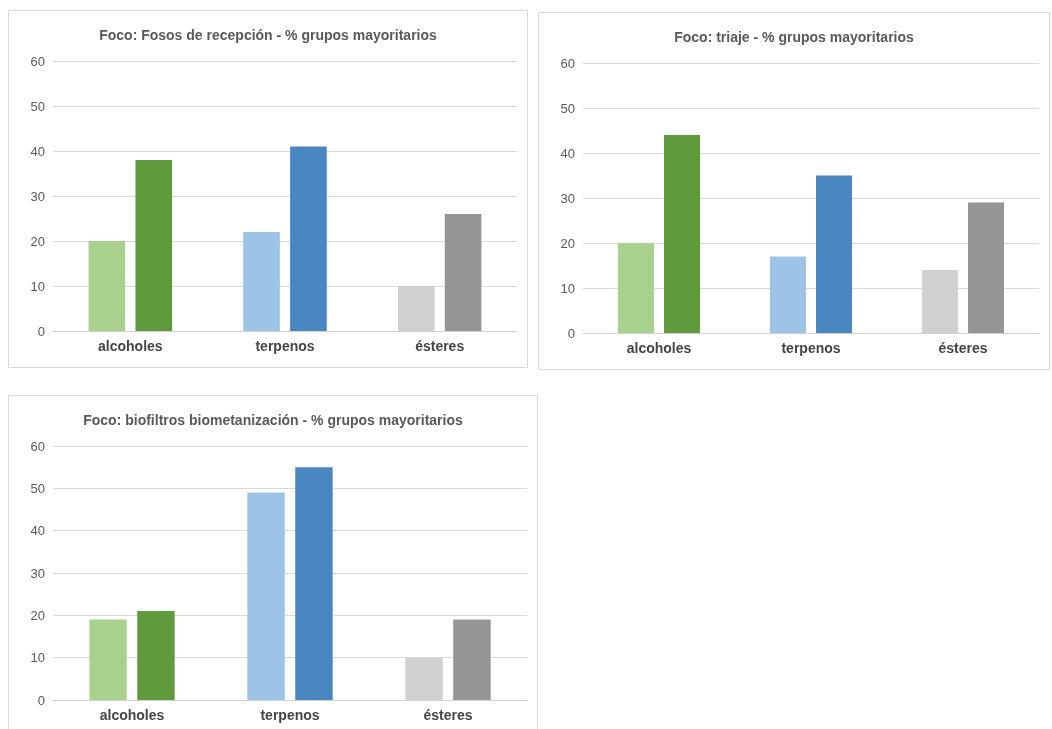 The width and height of the screenshot is (1052, 729). Describe the element at coordinates (794, 37) in the screenshot. I see `chart-title: Foco: triaje - % grupos mayoritarios` at that location.